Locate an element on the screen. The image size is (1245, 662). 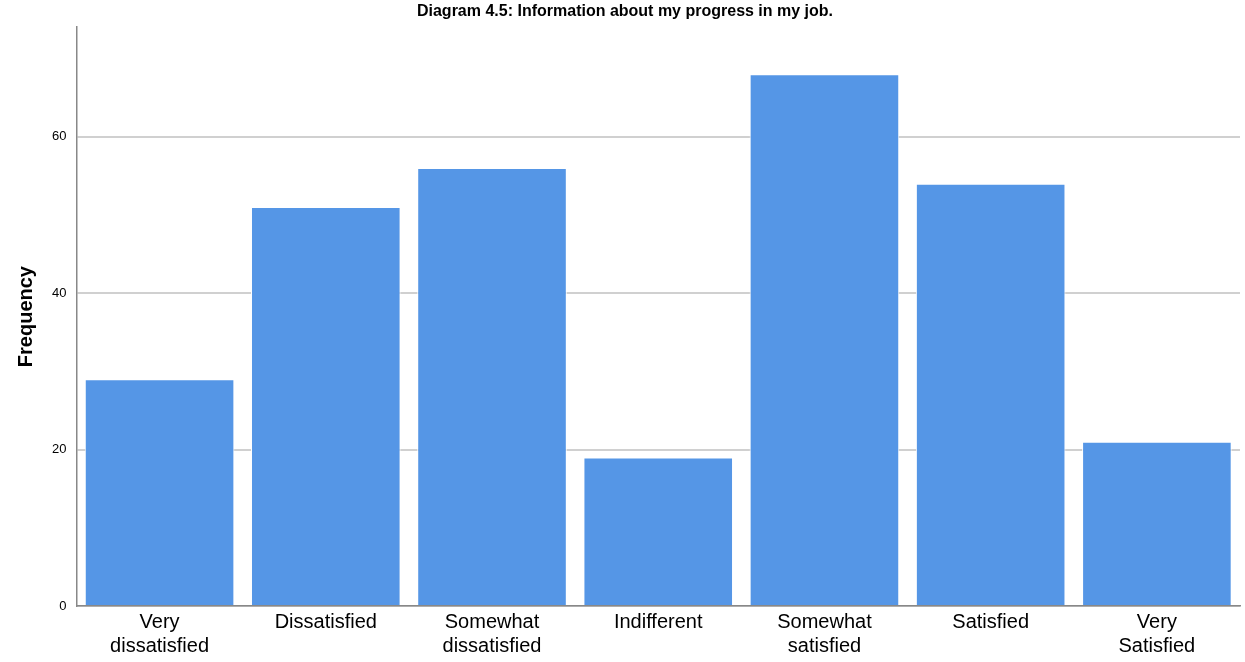
y-tick-label: 60 is located at coordinates (59, 136).